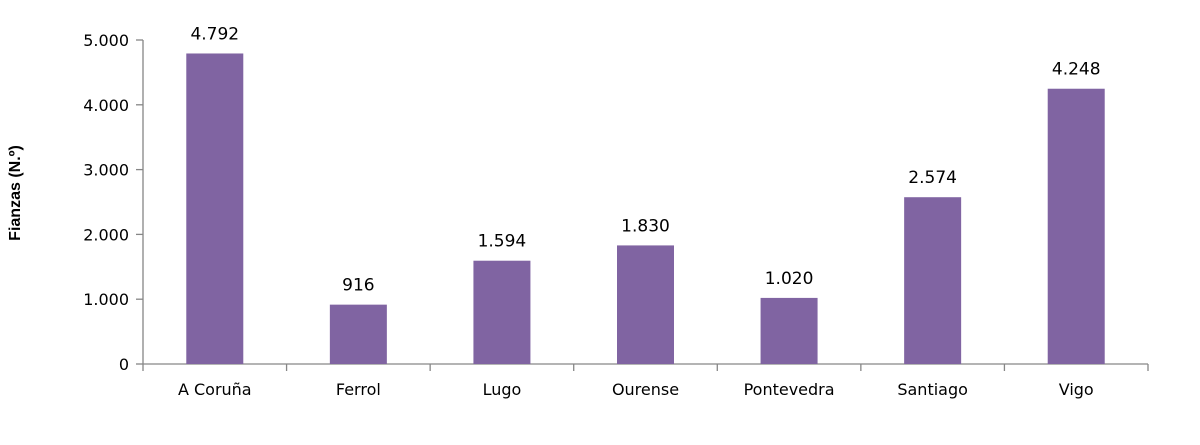  What do you see at coordinates (502, 389) in the screenshot?
I see `x-tick-label: Lugo` at bounding box center [502, 389].